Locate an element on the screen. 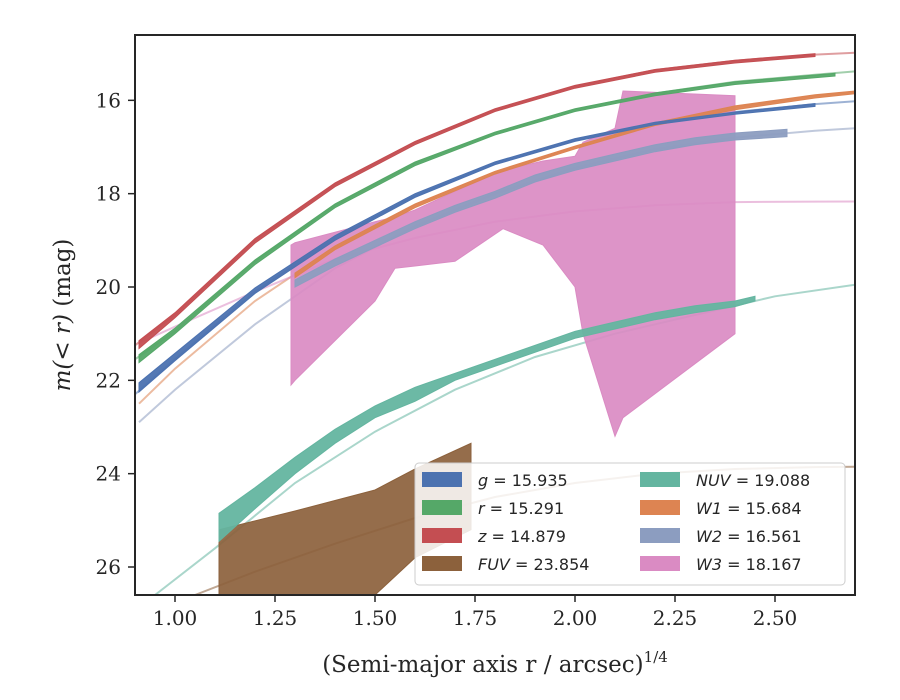 Image resolution: width=900 pixels, height=700 pixels. legend-label-w3: W3 = 18.167 is located at coordinates (749, 564).